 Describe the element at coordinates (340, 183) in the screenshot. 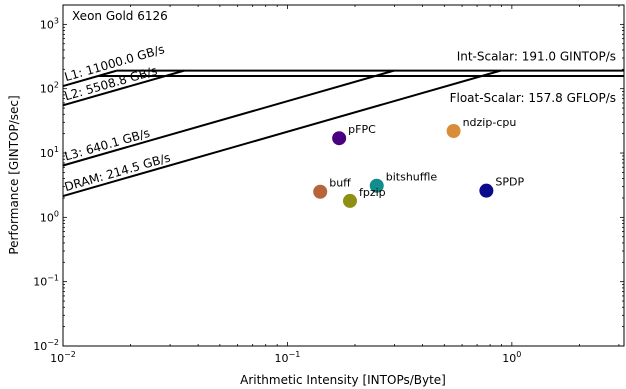

I see `point-label: buff` at that location.